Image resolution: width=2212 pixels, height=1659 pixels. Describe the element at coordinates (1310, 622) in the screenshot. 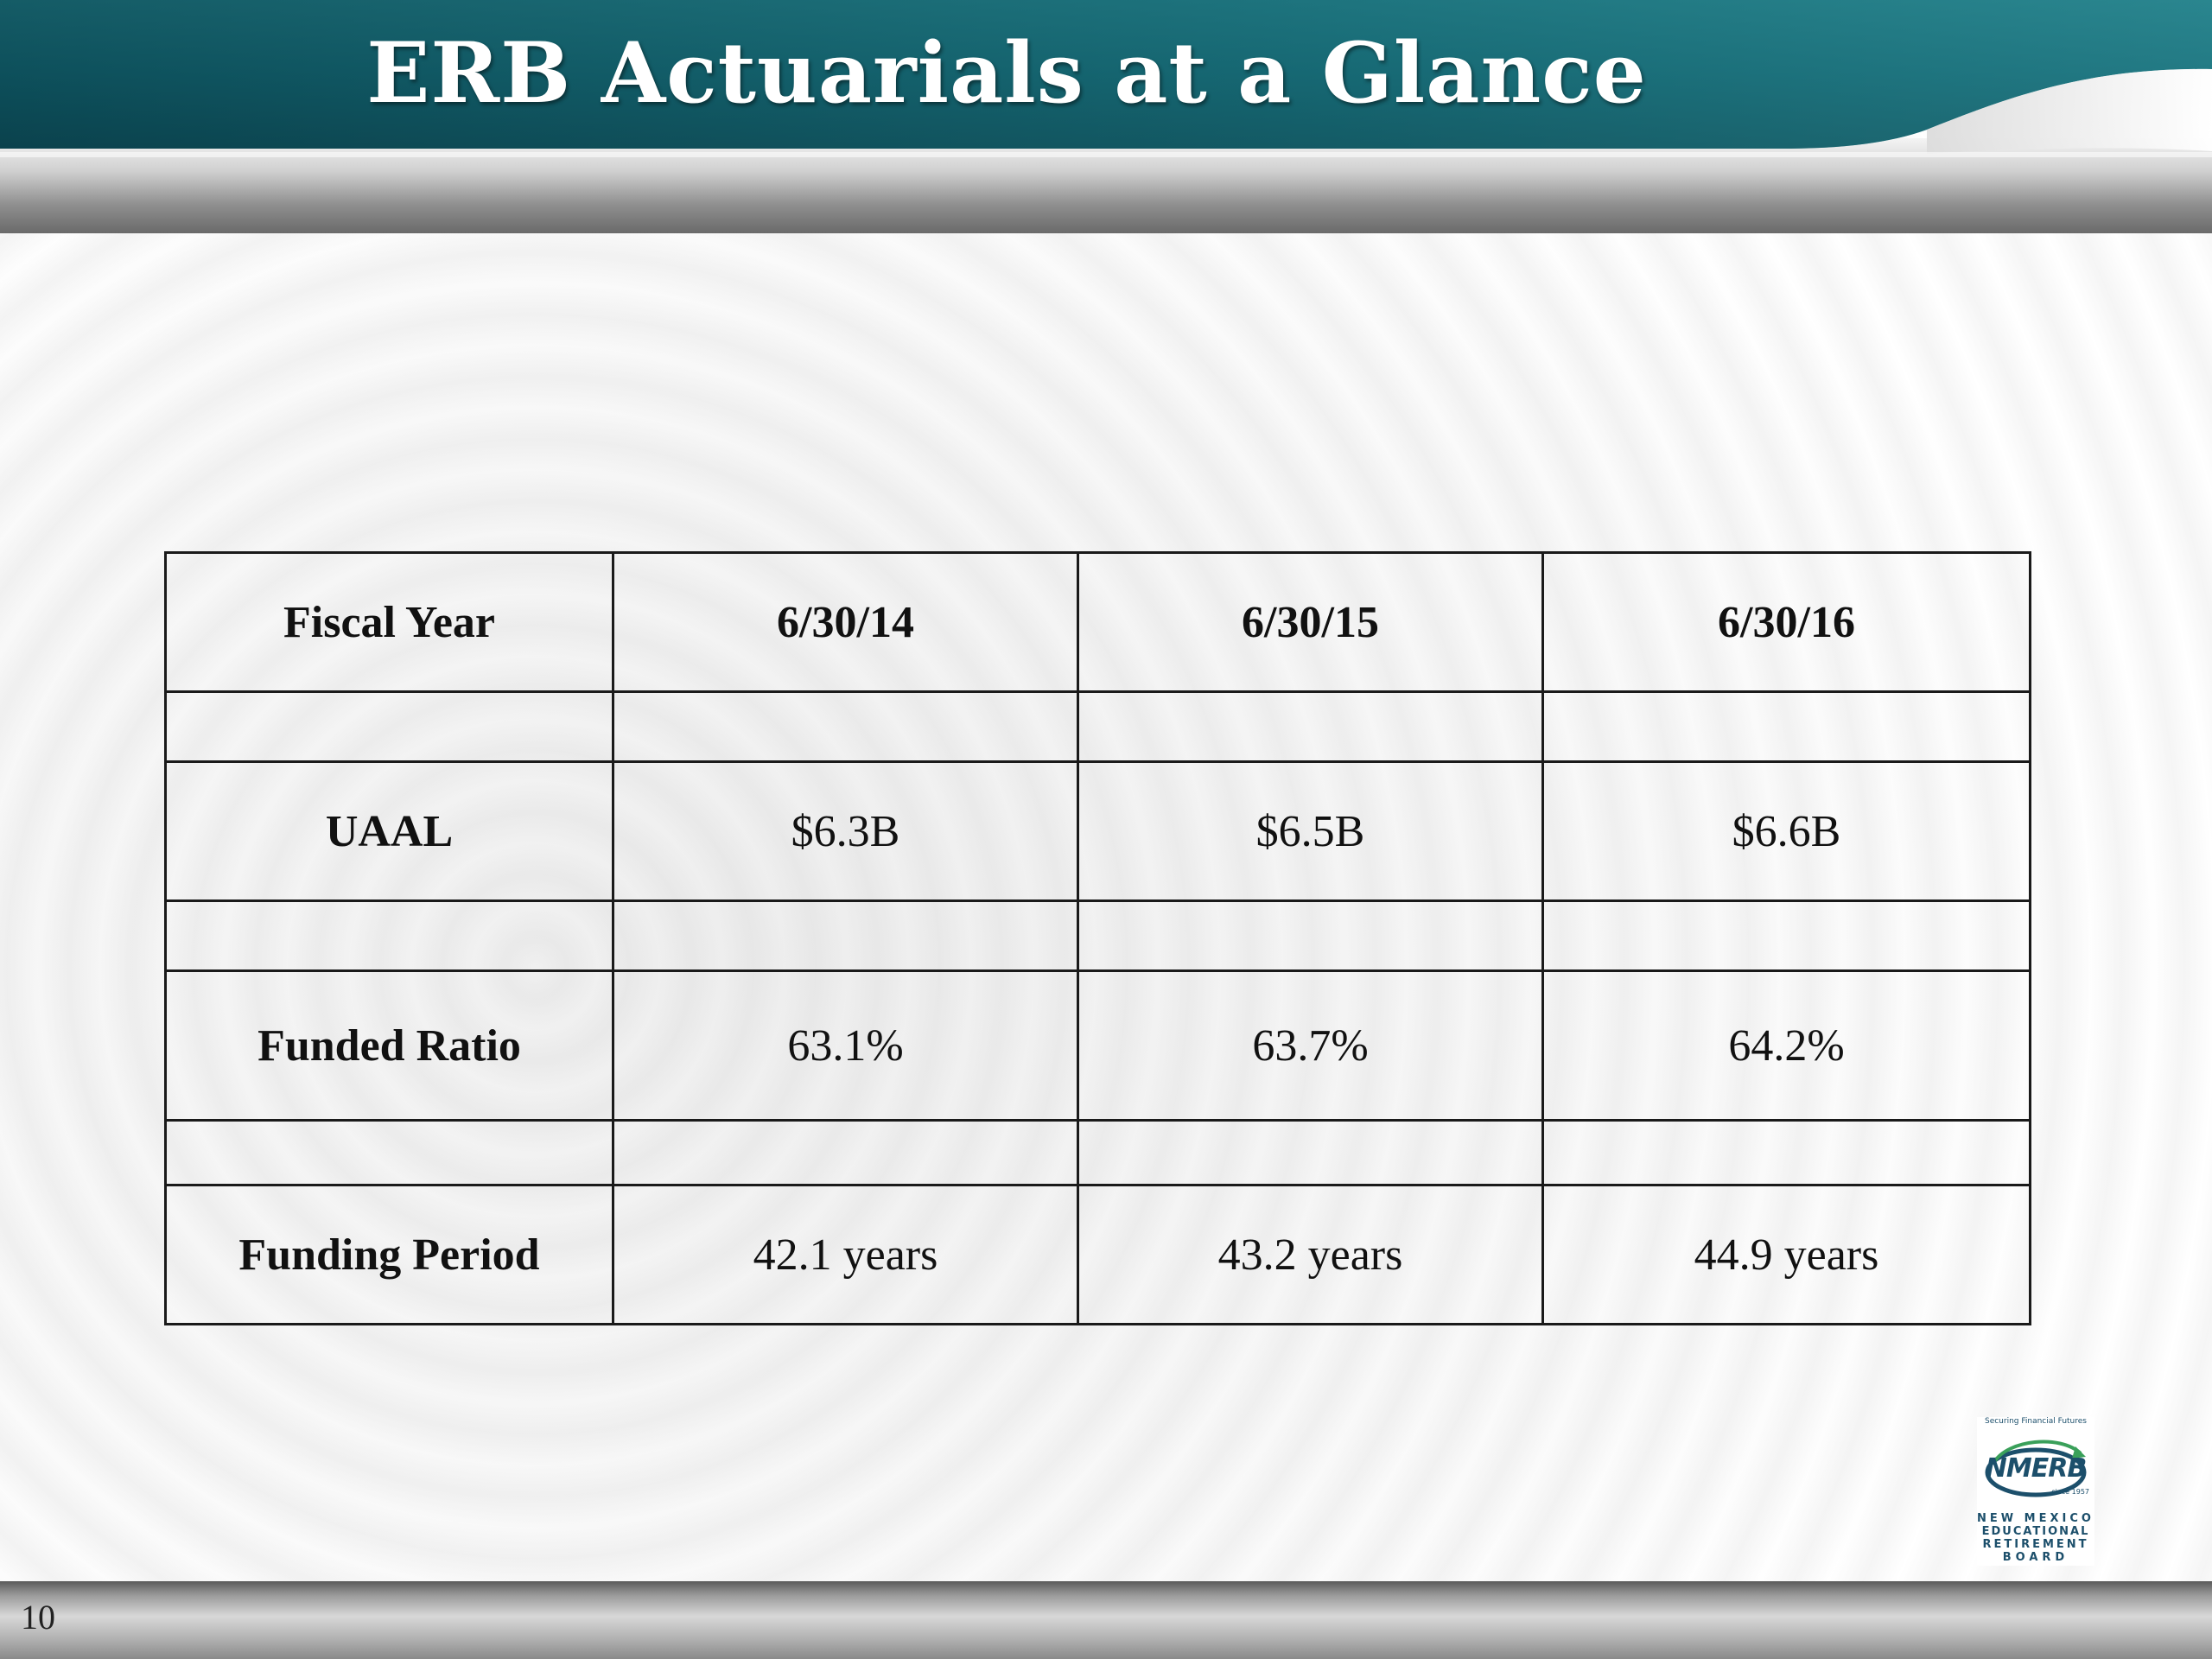

I see `header-column-2: 6/30/15` at that location.